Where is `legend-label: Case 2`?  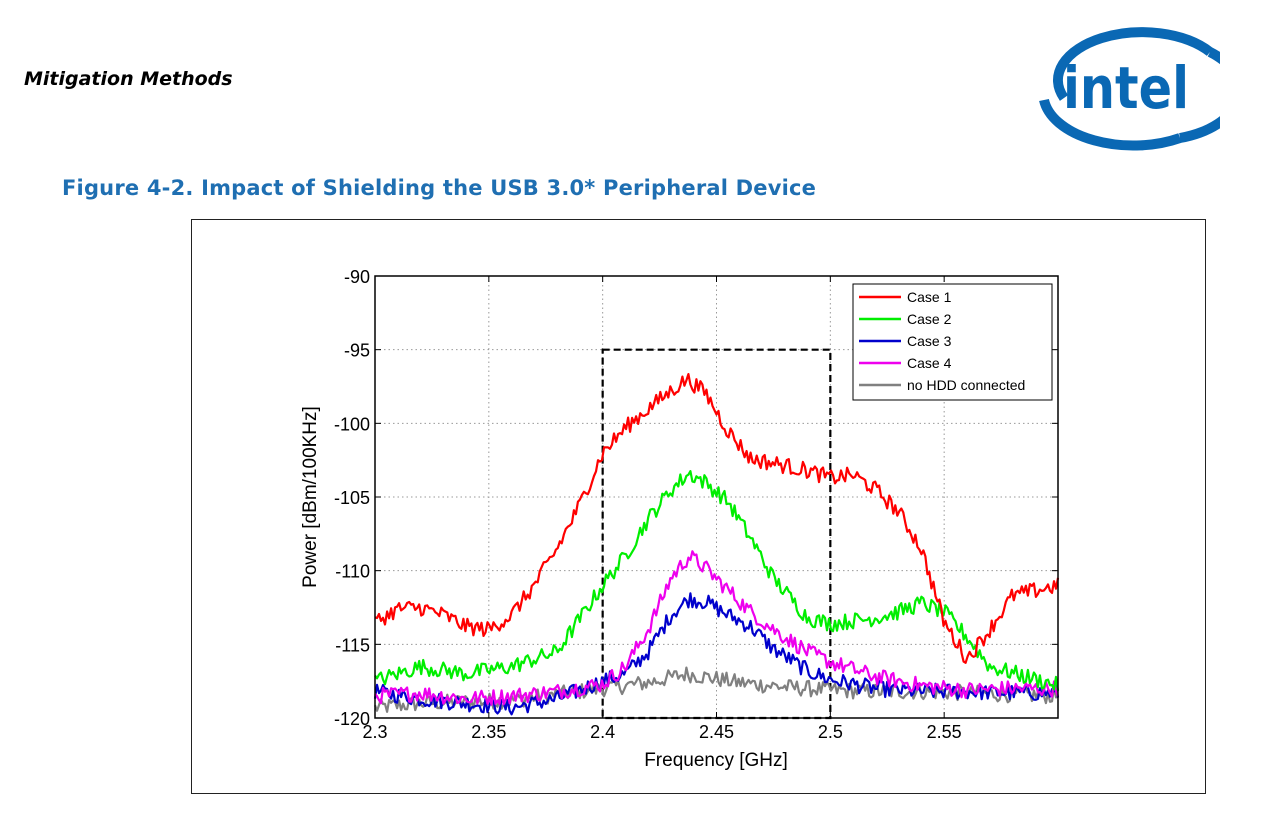
legend-label: Case 2 is located at coordinates (929, 319).